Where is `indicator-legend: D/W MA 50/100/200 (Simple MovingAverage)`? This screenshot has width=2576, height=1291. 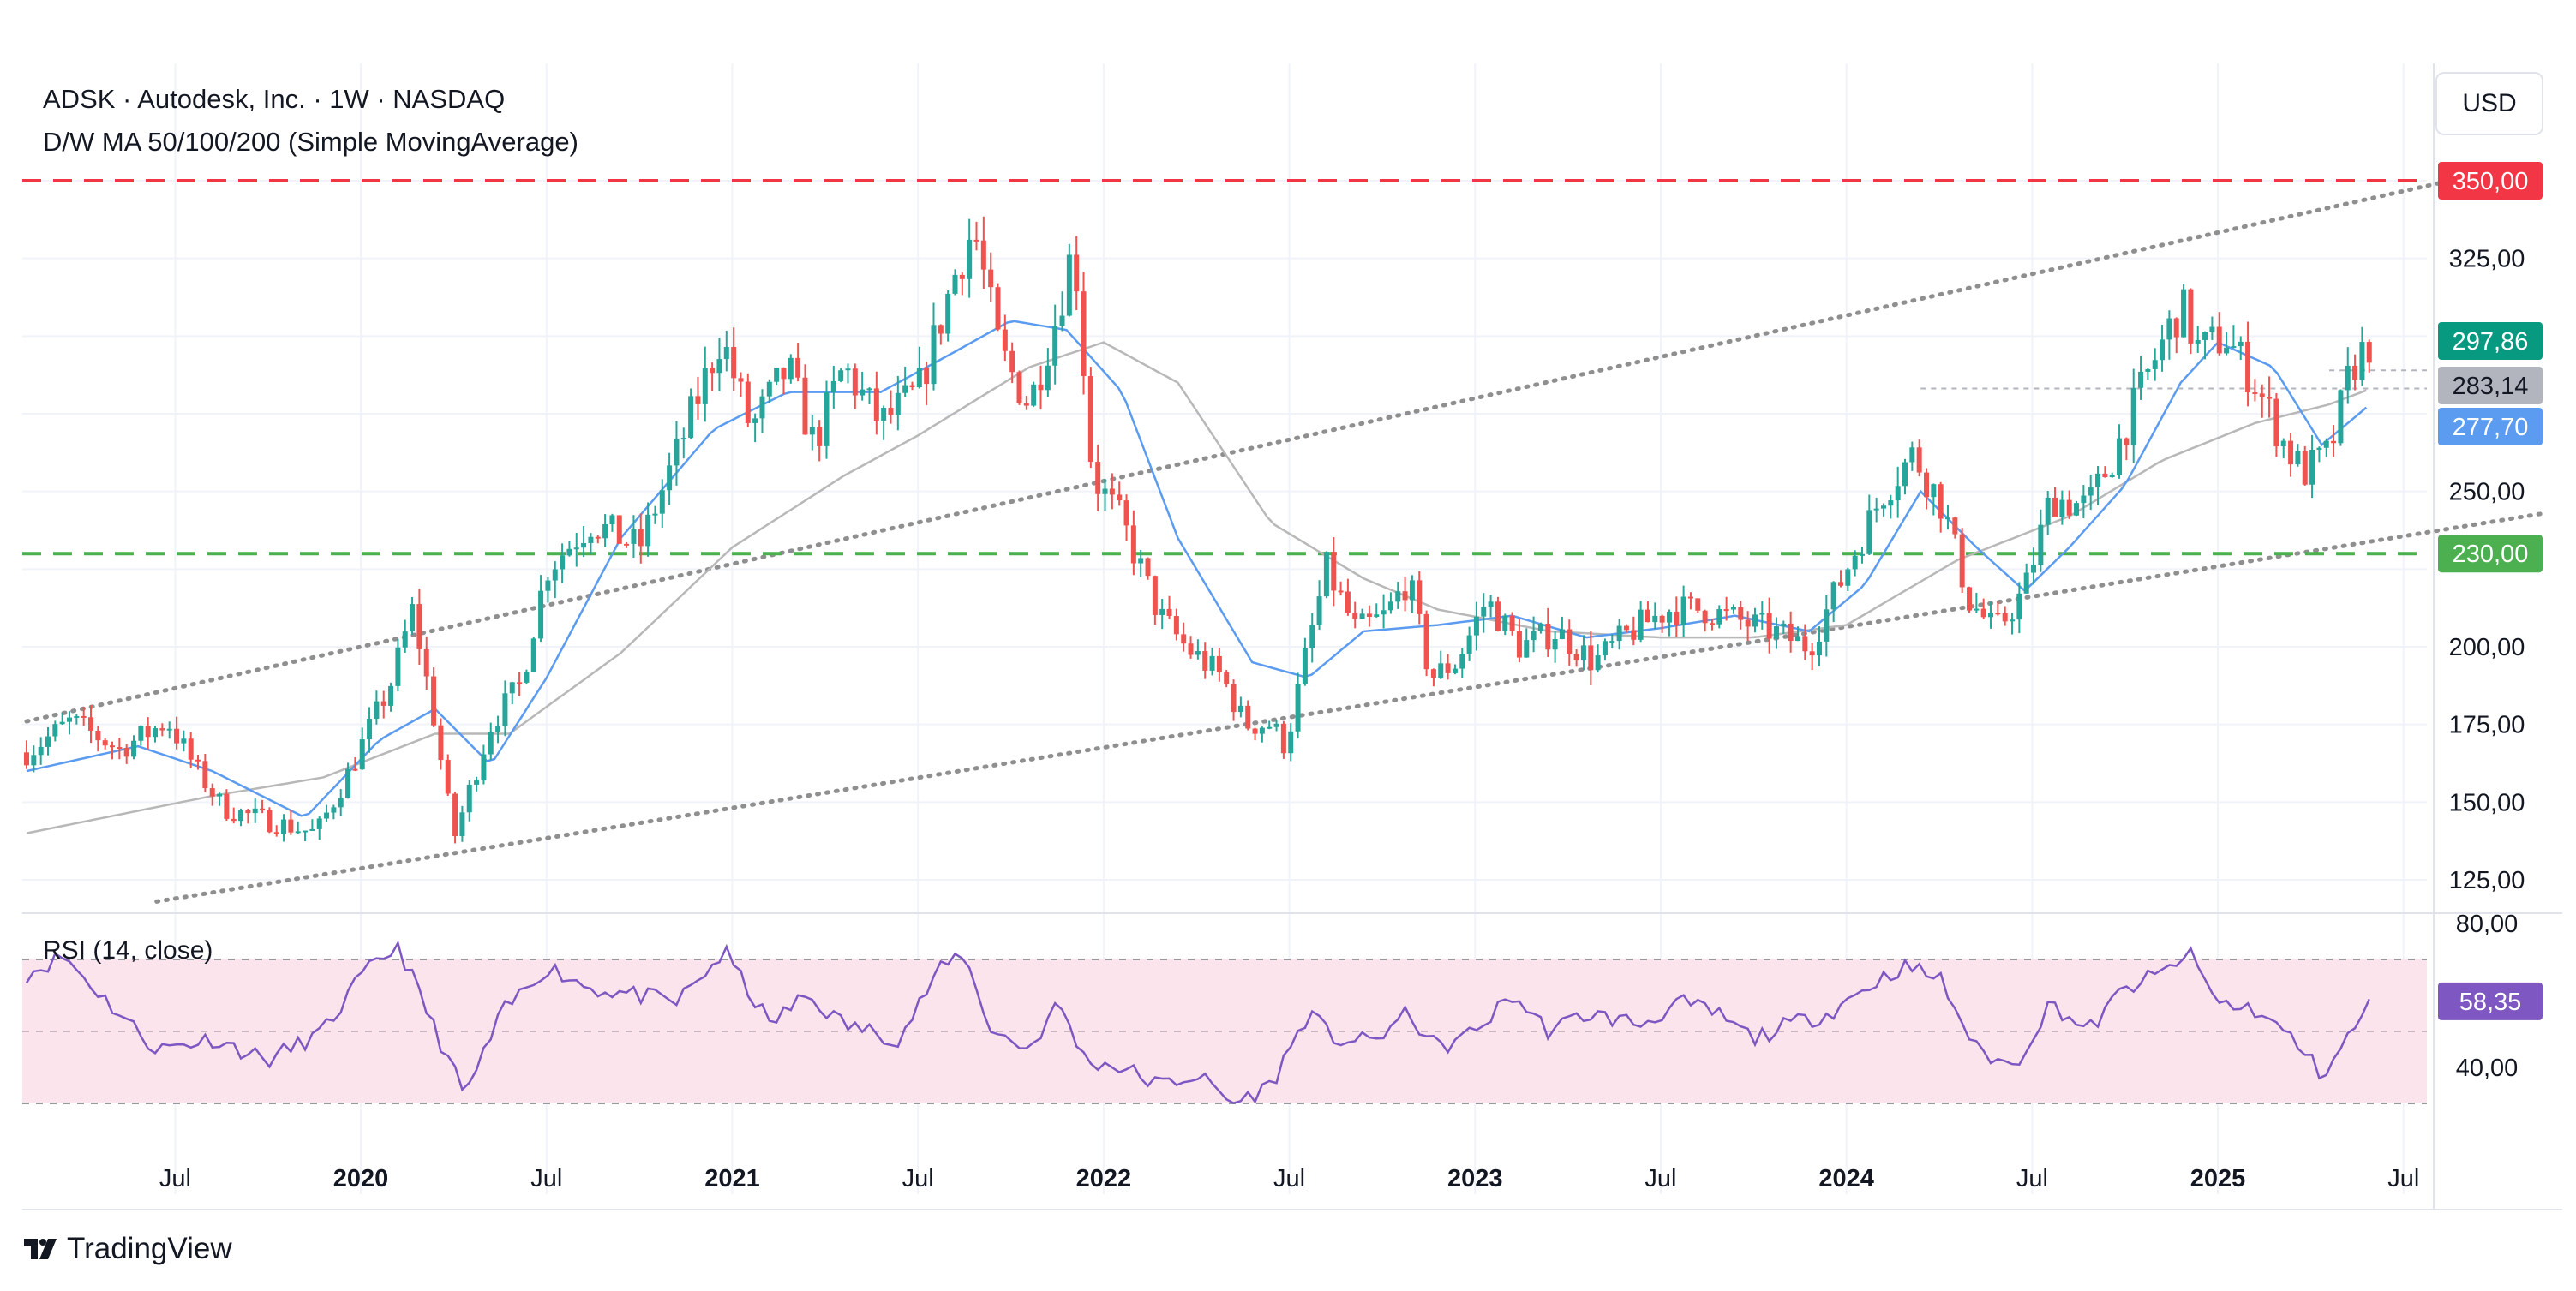
indicator-legend: D/W MA 50/100/200 (Simple MovingAverage) is located at coordinates (310, 142).